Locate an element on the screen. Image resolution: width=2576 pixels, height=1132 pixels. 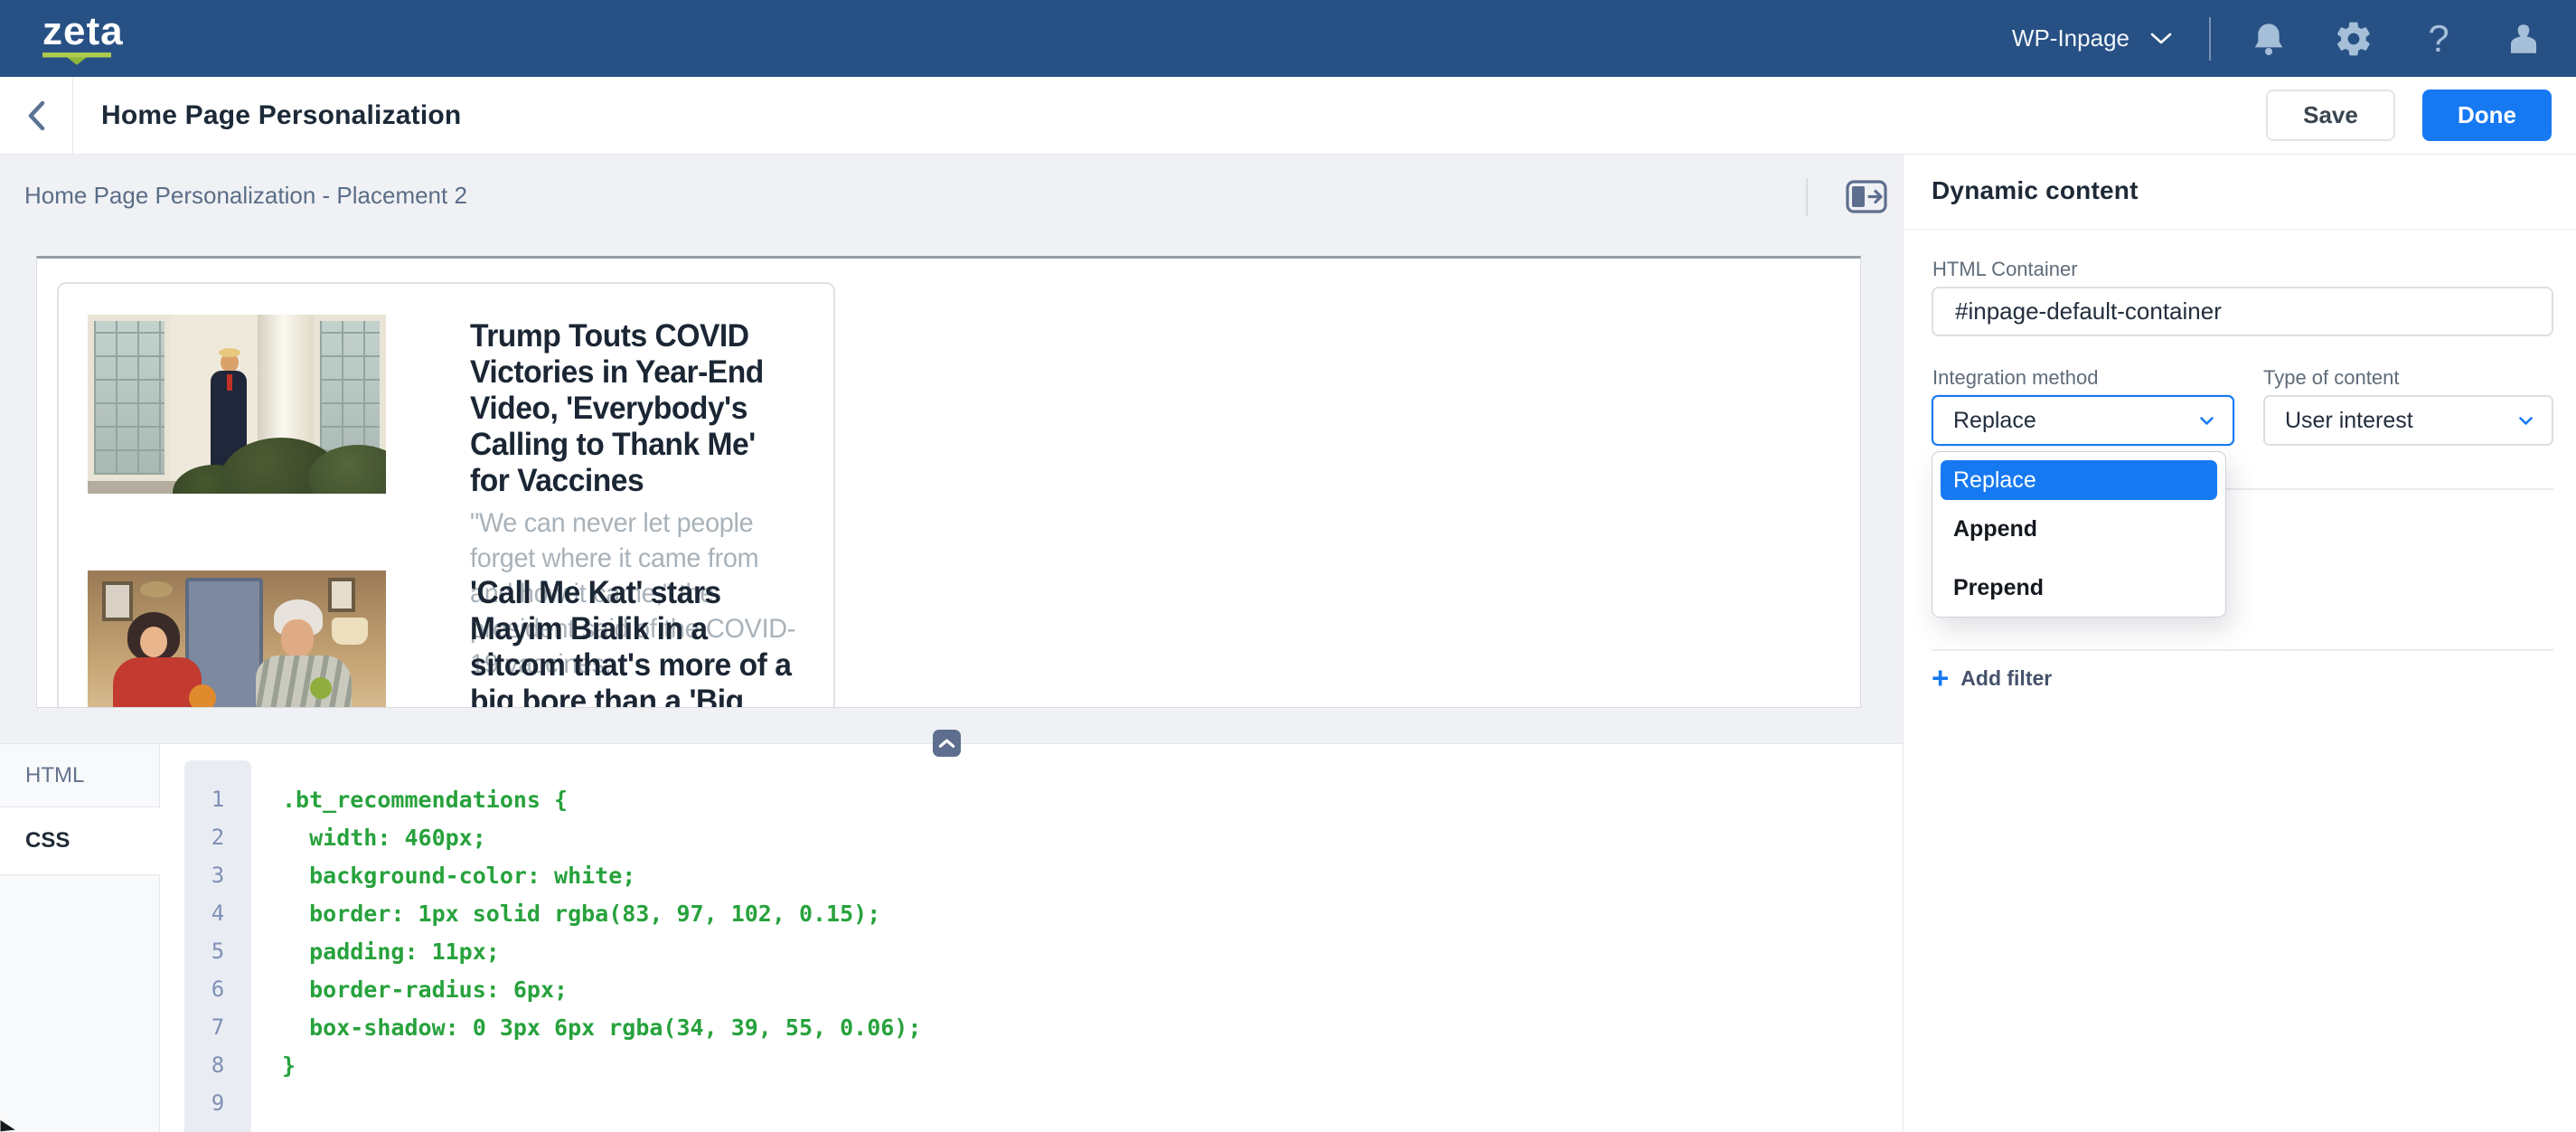
line-number: 6 is located at coordinates (218, 989).